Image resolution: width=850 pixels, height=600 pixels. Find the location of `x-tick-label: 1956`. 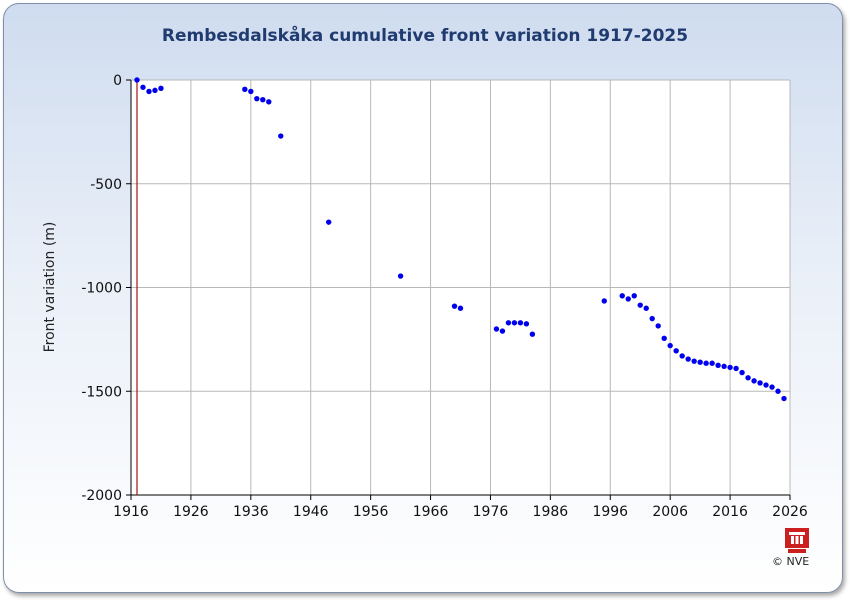

x-tick-label: 1956 is located at coordinates (371, 512).